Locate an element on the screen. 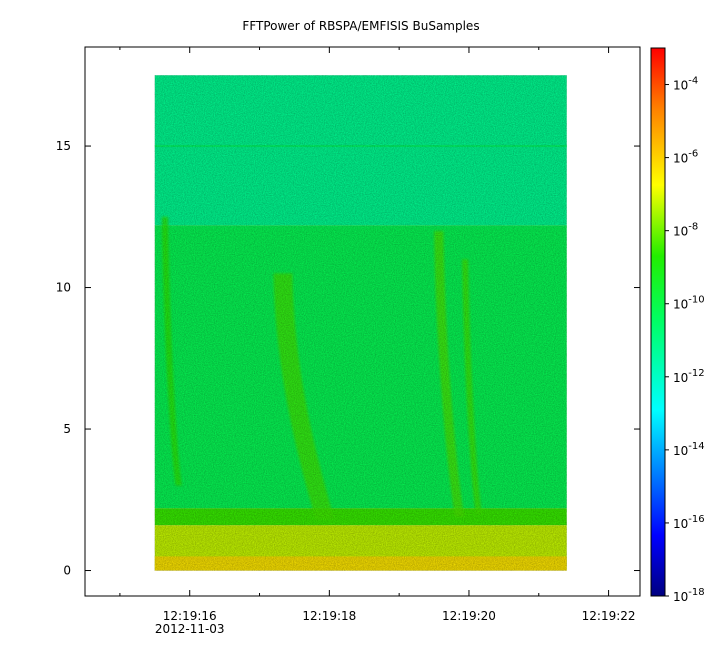 The width and height of the screenshot is (724, 656). colorbar-tick-label: 10⁻¹⁸ is located at coordinates (689, 595).